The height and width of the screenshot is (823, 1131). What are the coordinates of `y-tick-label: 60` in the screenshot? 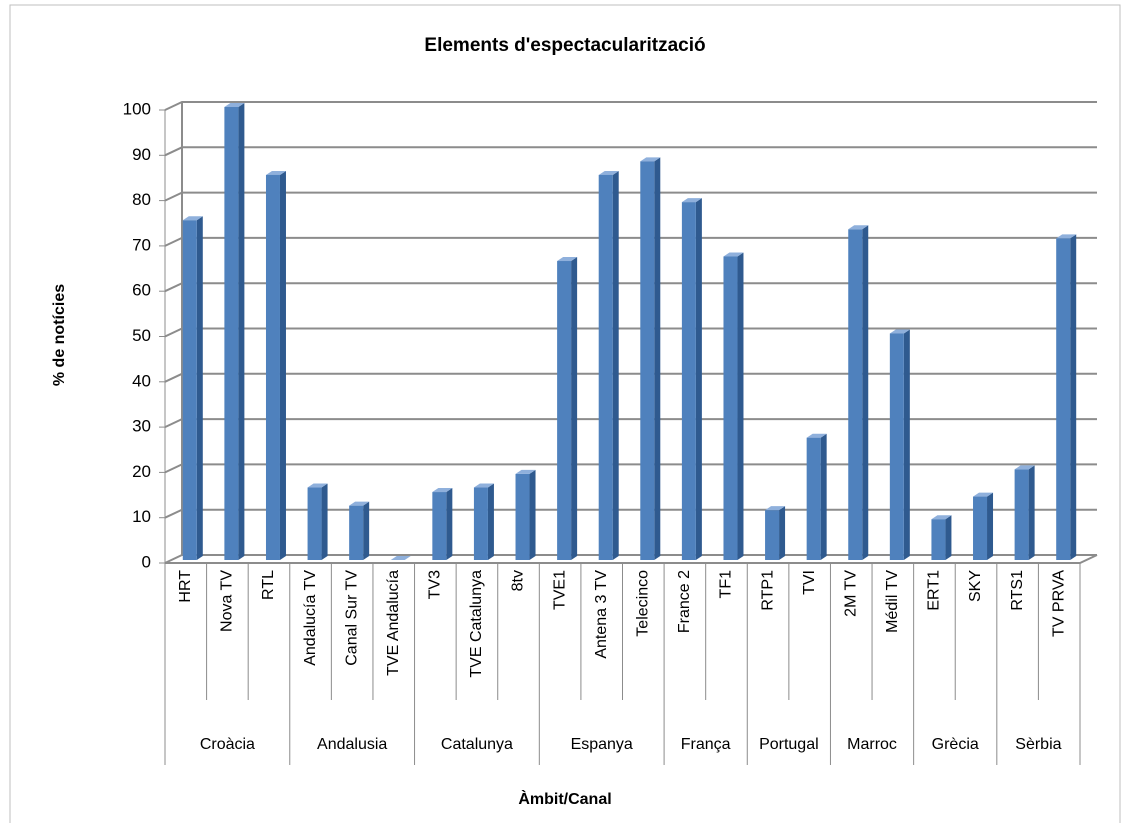 It's located at (141, 290).